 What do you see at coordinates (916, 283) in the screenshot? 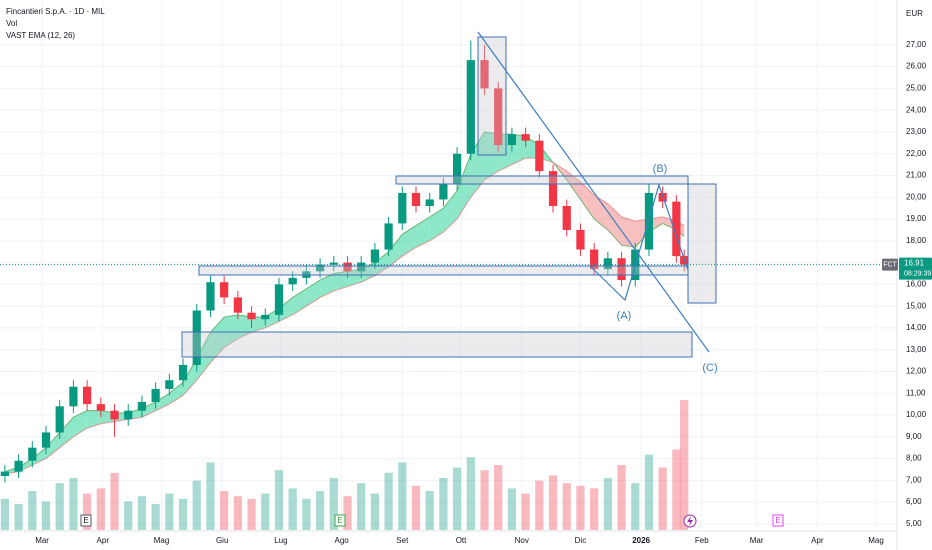
I see `y-tick-label: 16,00` at bounding box center [916, 283].